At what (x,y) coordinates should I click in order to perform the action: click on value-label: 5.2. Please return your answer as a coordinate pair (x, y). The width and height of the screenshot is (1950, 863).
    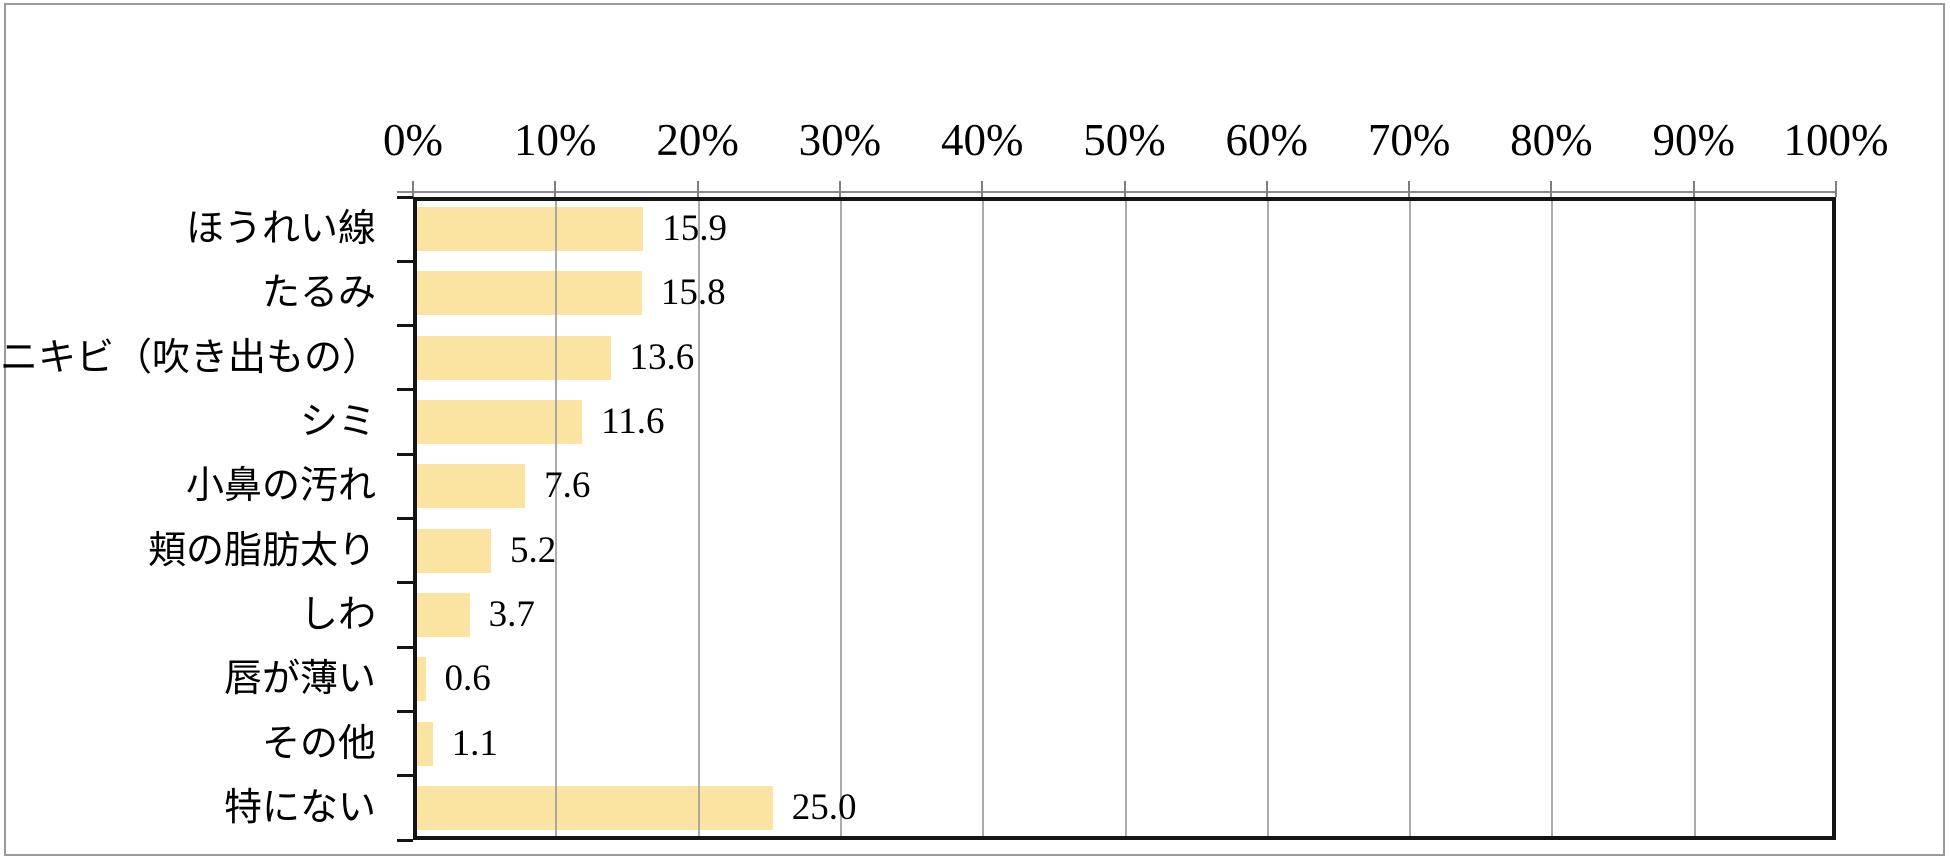
    Looking at the image, I should click on (533, 550).